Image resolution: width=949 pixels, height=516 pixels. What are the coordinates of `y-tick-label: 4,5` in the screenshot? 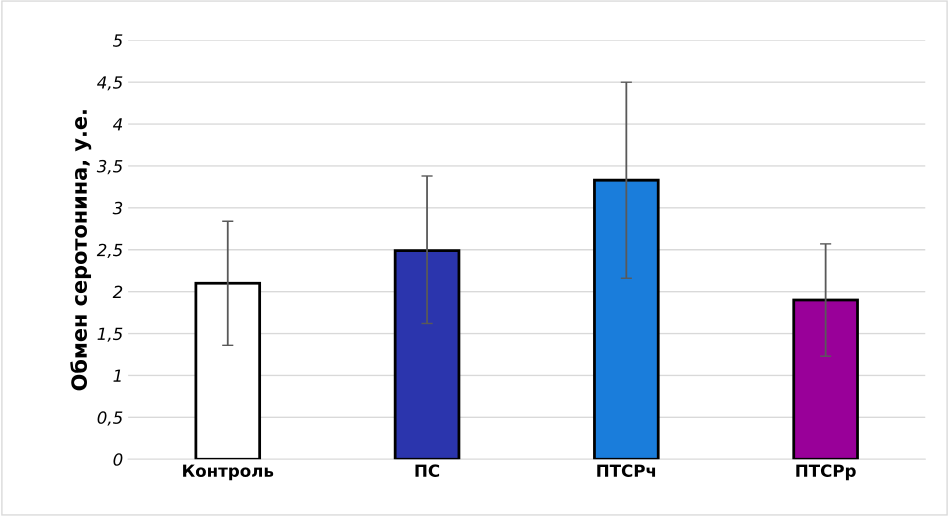 It's located at (109, 83).